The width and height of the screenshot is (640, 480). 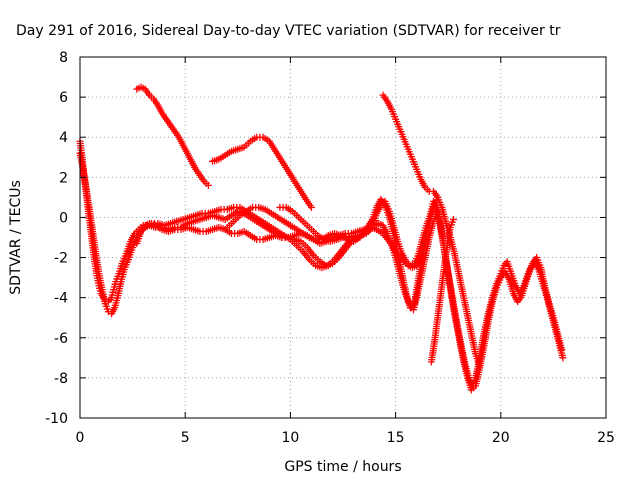 What do you see at coordinates (63, 218) in the screenshot?
I see `y-tick-label: 0` at bounding box center [63, 218].